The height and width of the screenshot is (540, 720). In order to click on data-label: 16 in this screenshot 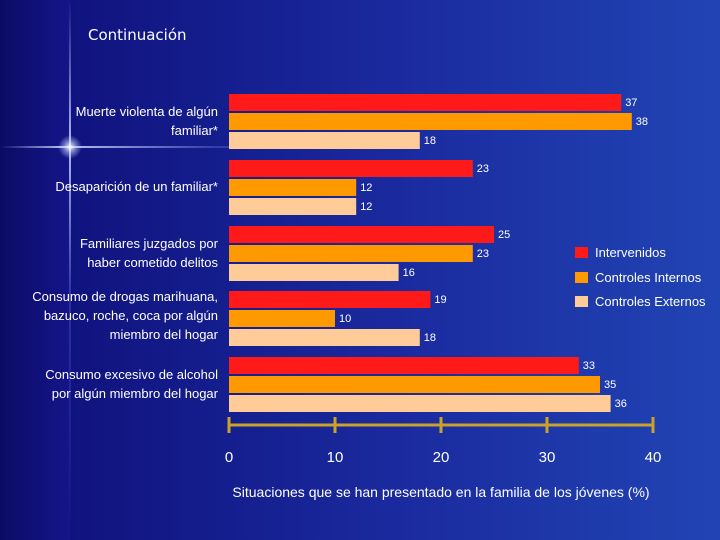, I will do `click(409, 273)`.